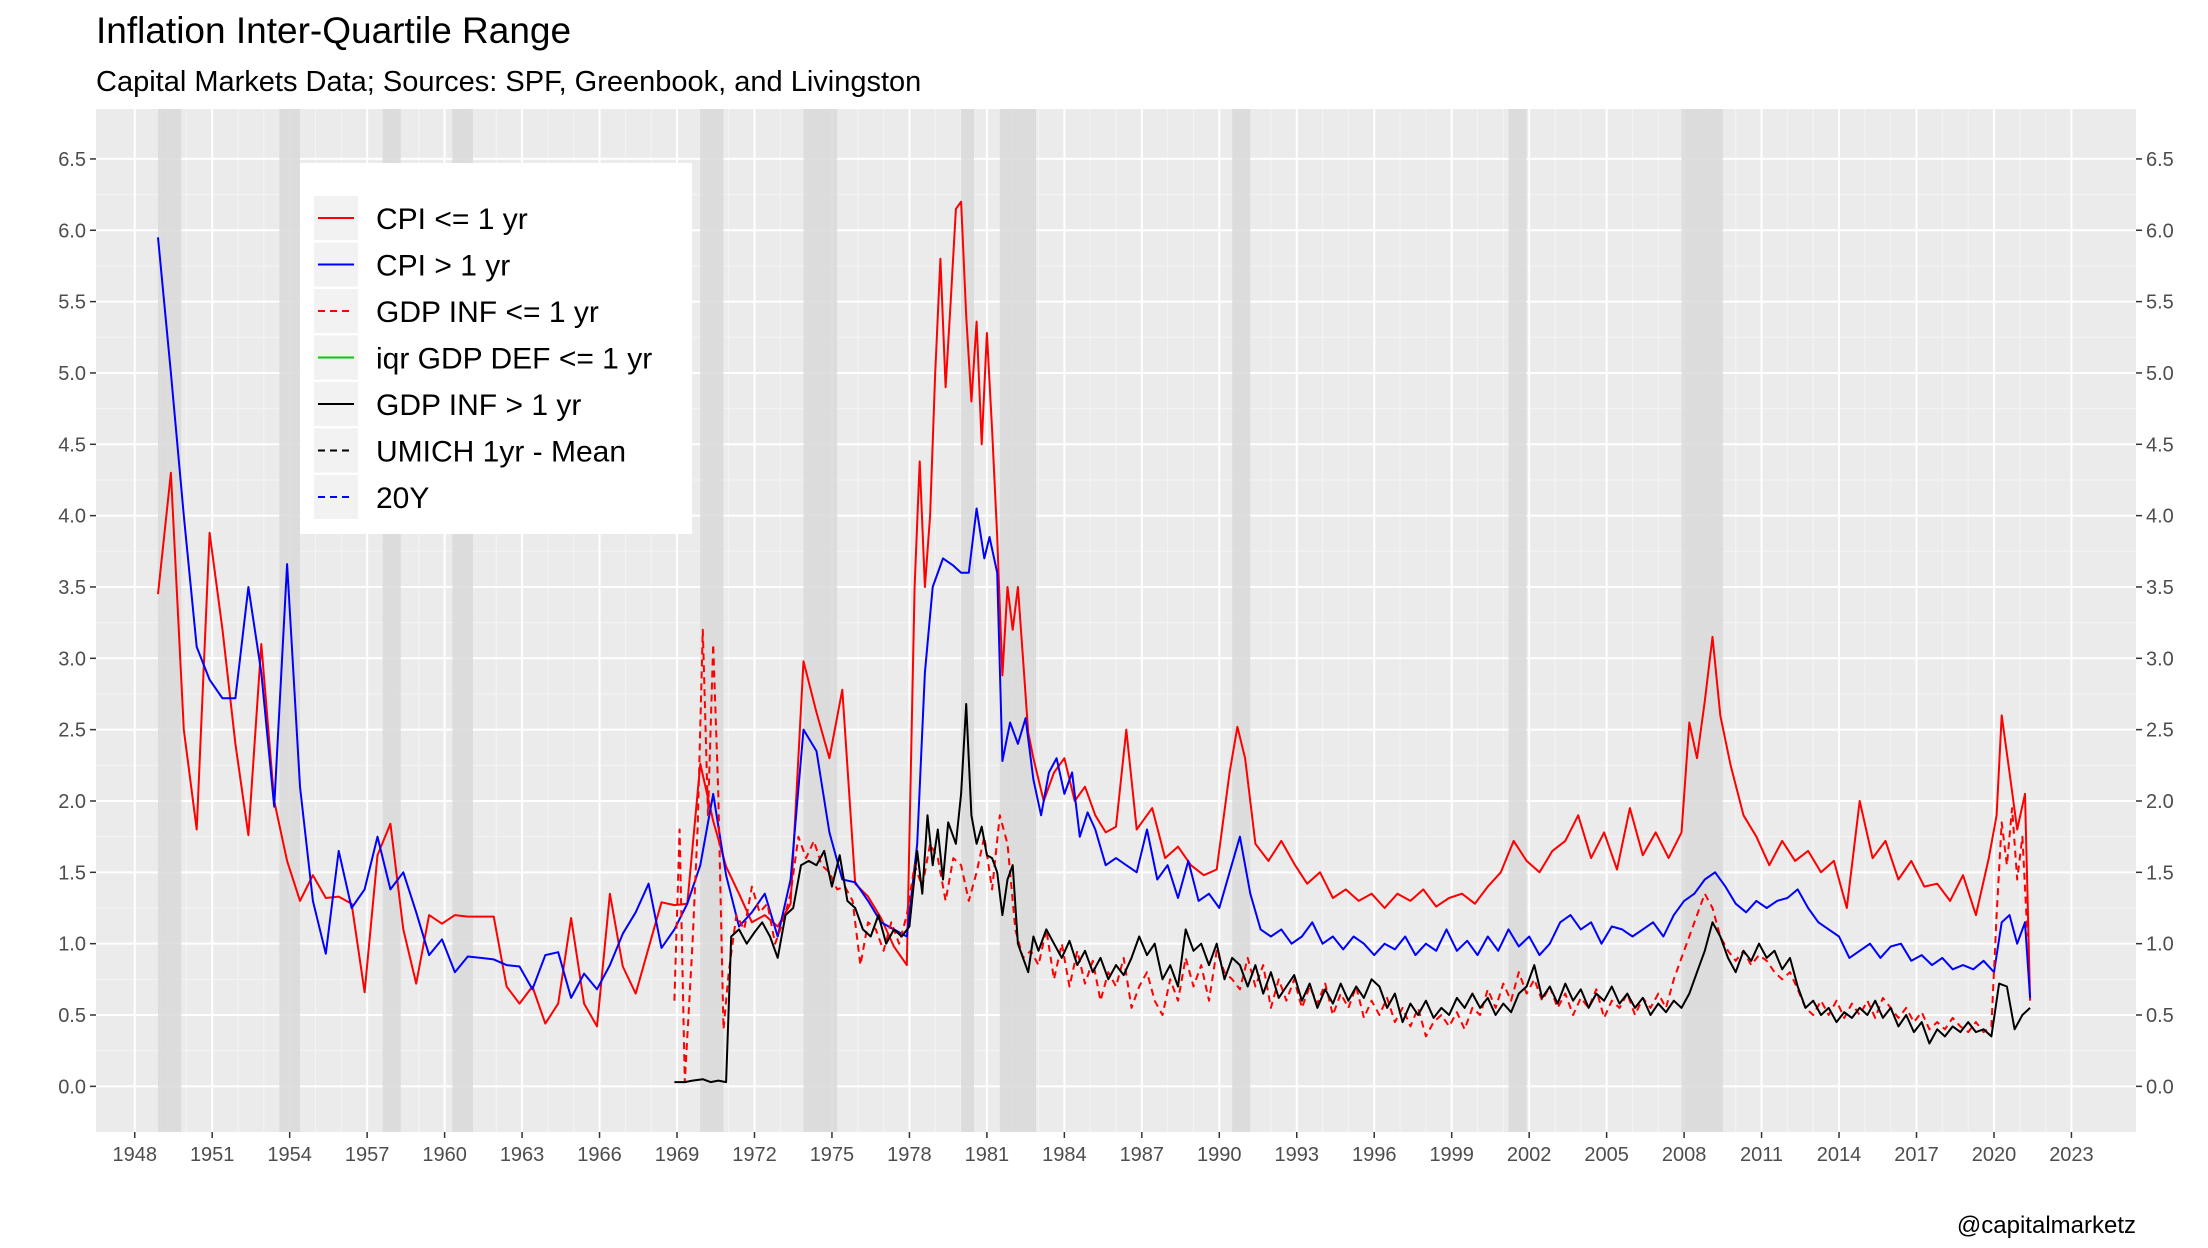  What do you see at coordinates (522, 1155) in the screenshot?
I see `x-tick-label: 1963` at bounding box center [522, 1155].